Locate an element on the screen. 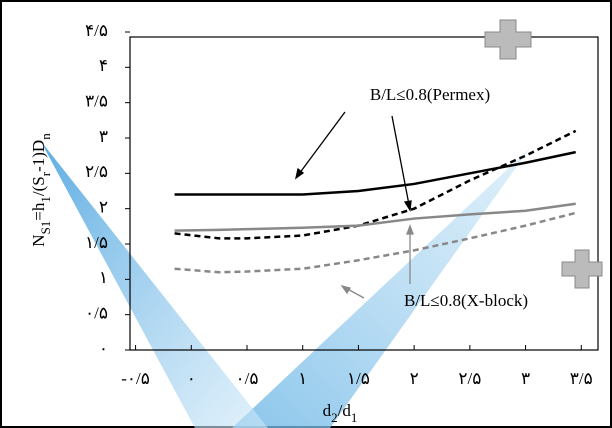  ylabel-part: =h is located at coordinates (38, 211).